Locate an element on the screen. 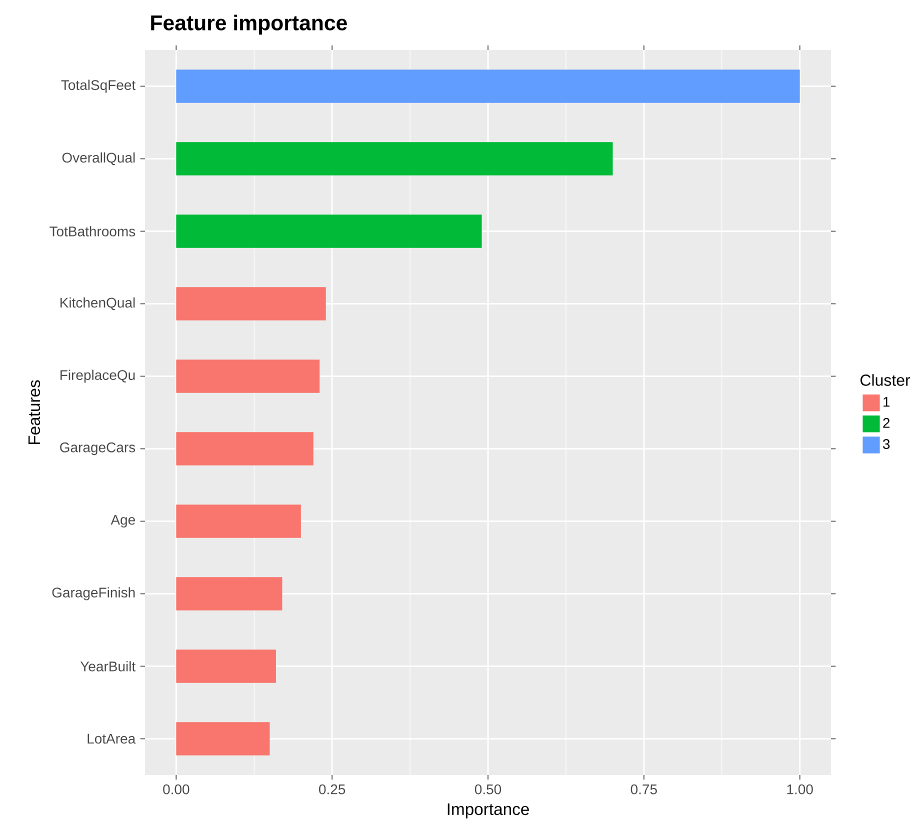  x-axis-title: Importance is located at coordinates (488, 810).